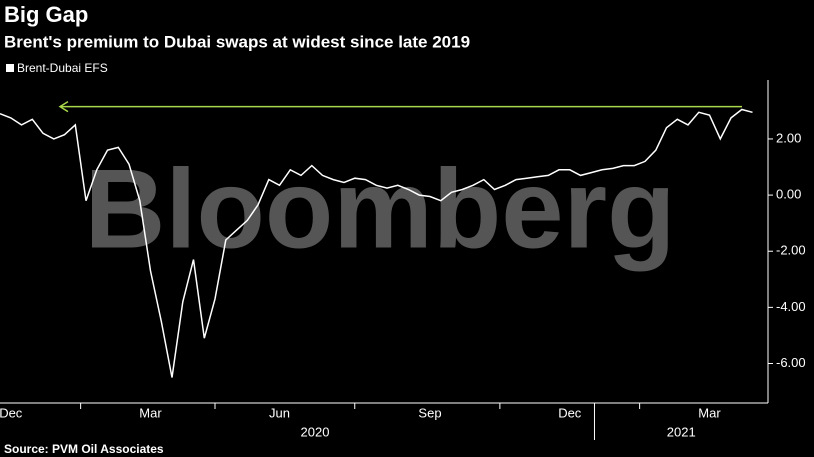  Describe the element at coordinates (429, 412) in the screenshot. I see `x-tick-label: Sep` at that location.